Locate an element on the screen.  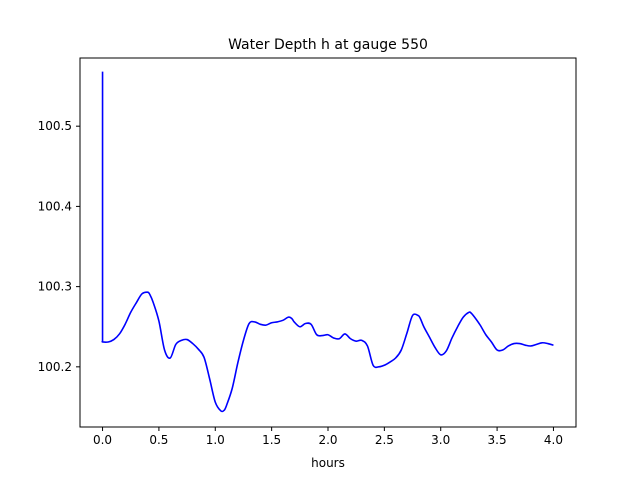
x-tick-label: 4.0 is located at coordinates (553, 440).